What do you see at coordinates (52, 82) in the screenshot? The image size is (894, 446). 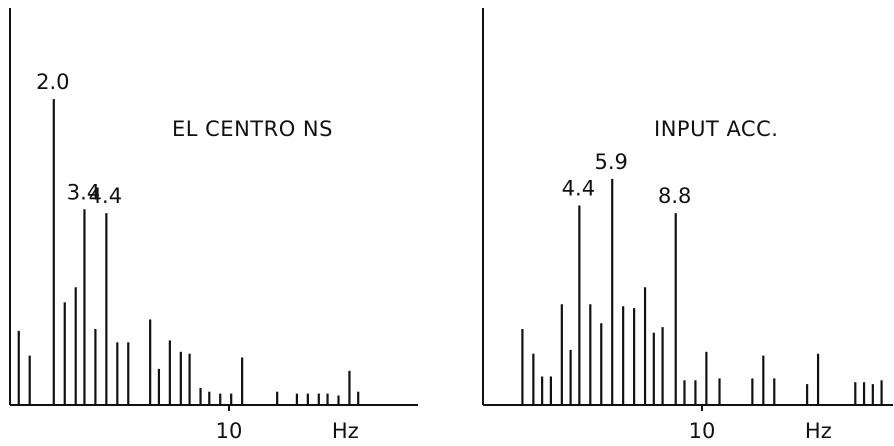 I see `peak-frequency-label: 2.0` at bounding box center [52, 82].